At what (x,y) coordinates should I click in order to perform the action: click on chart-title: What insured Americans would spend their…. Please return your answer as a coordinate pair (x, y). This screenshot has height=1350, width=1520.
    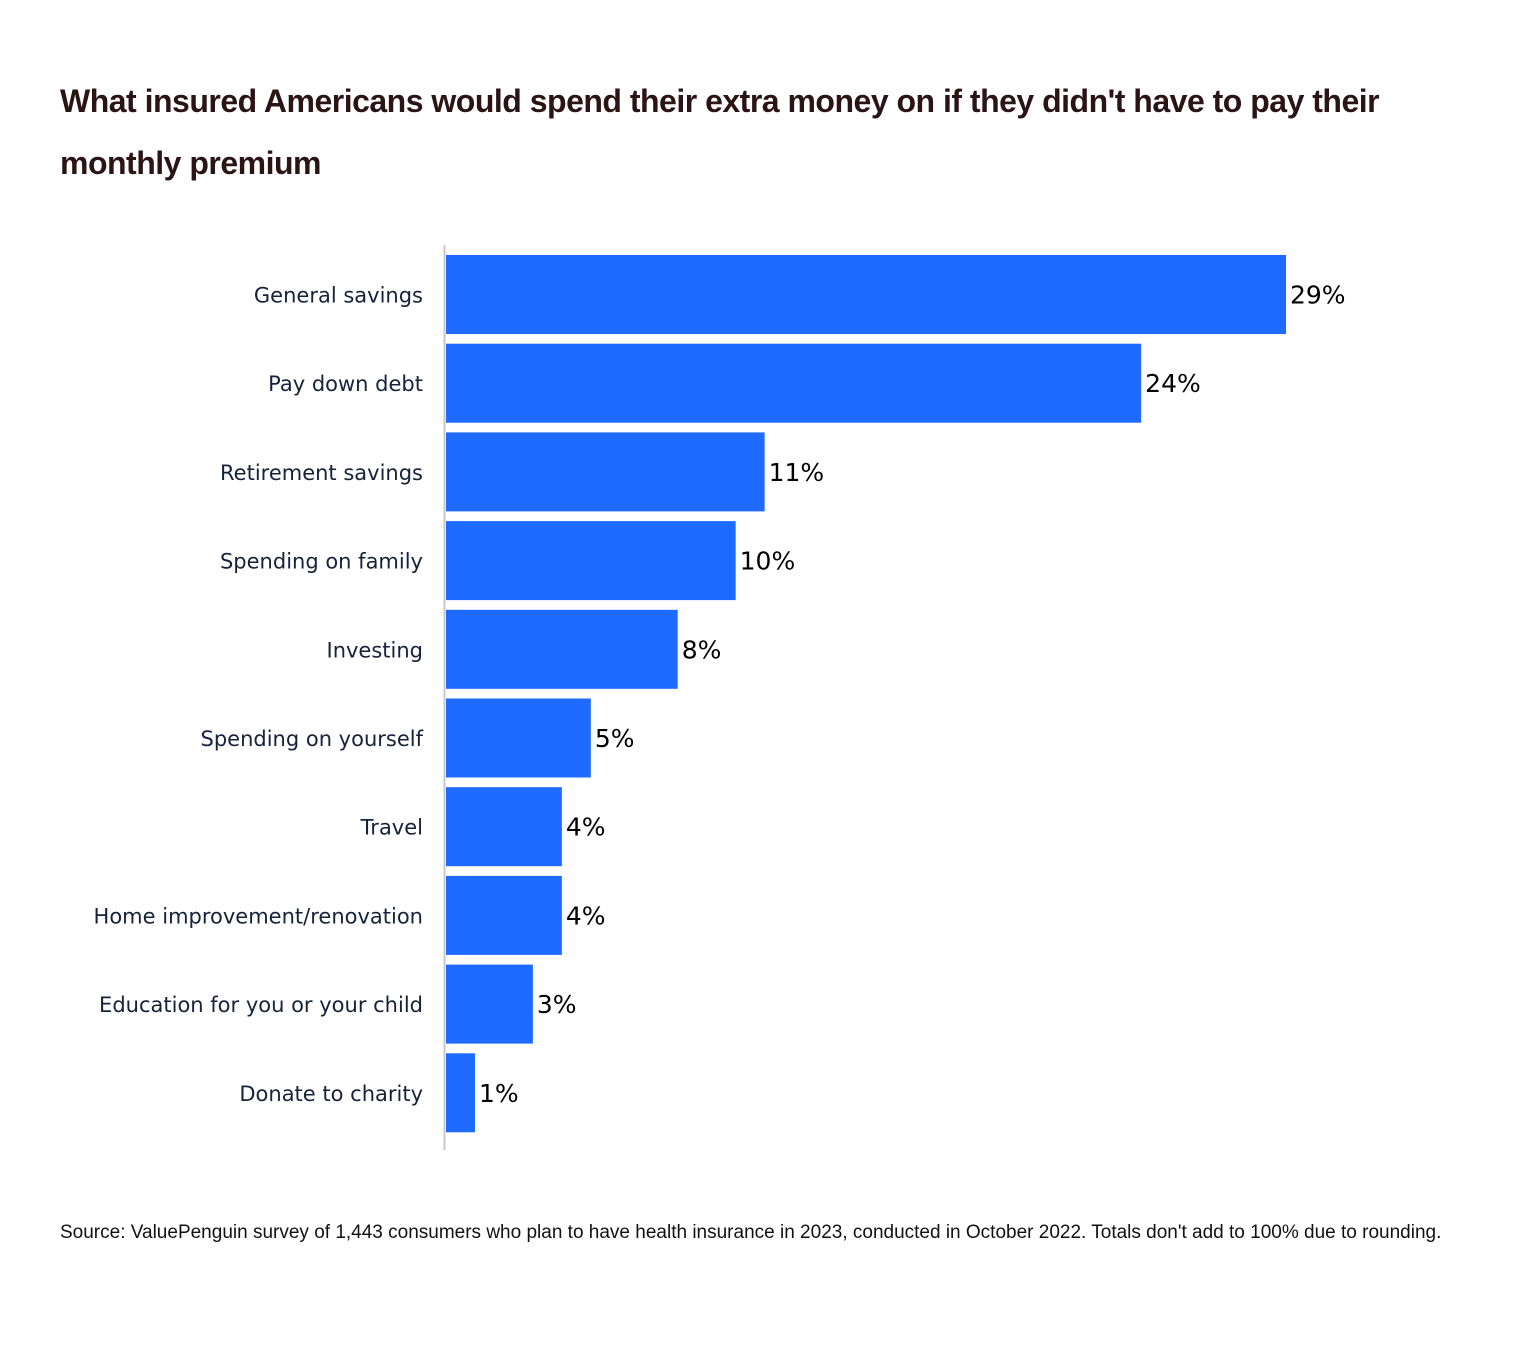
    Looking at the image, I should click on (720, 132).